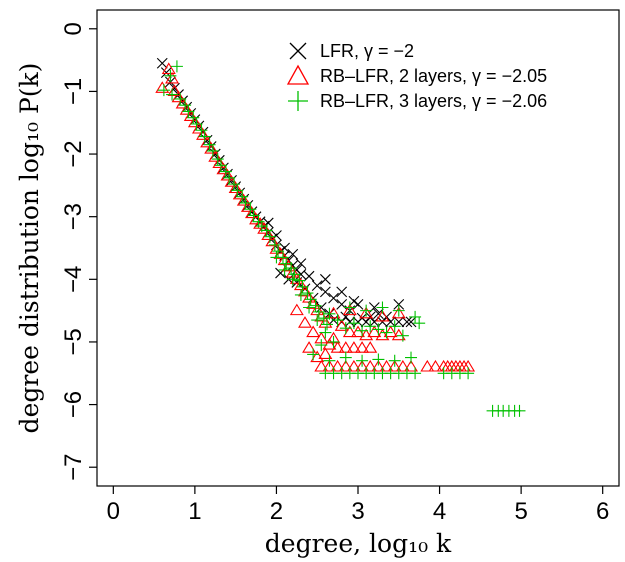 This screenshot has height=562, width=625. I want to click on x-tick-label: 1, so click(194, 511).